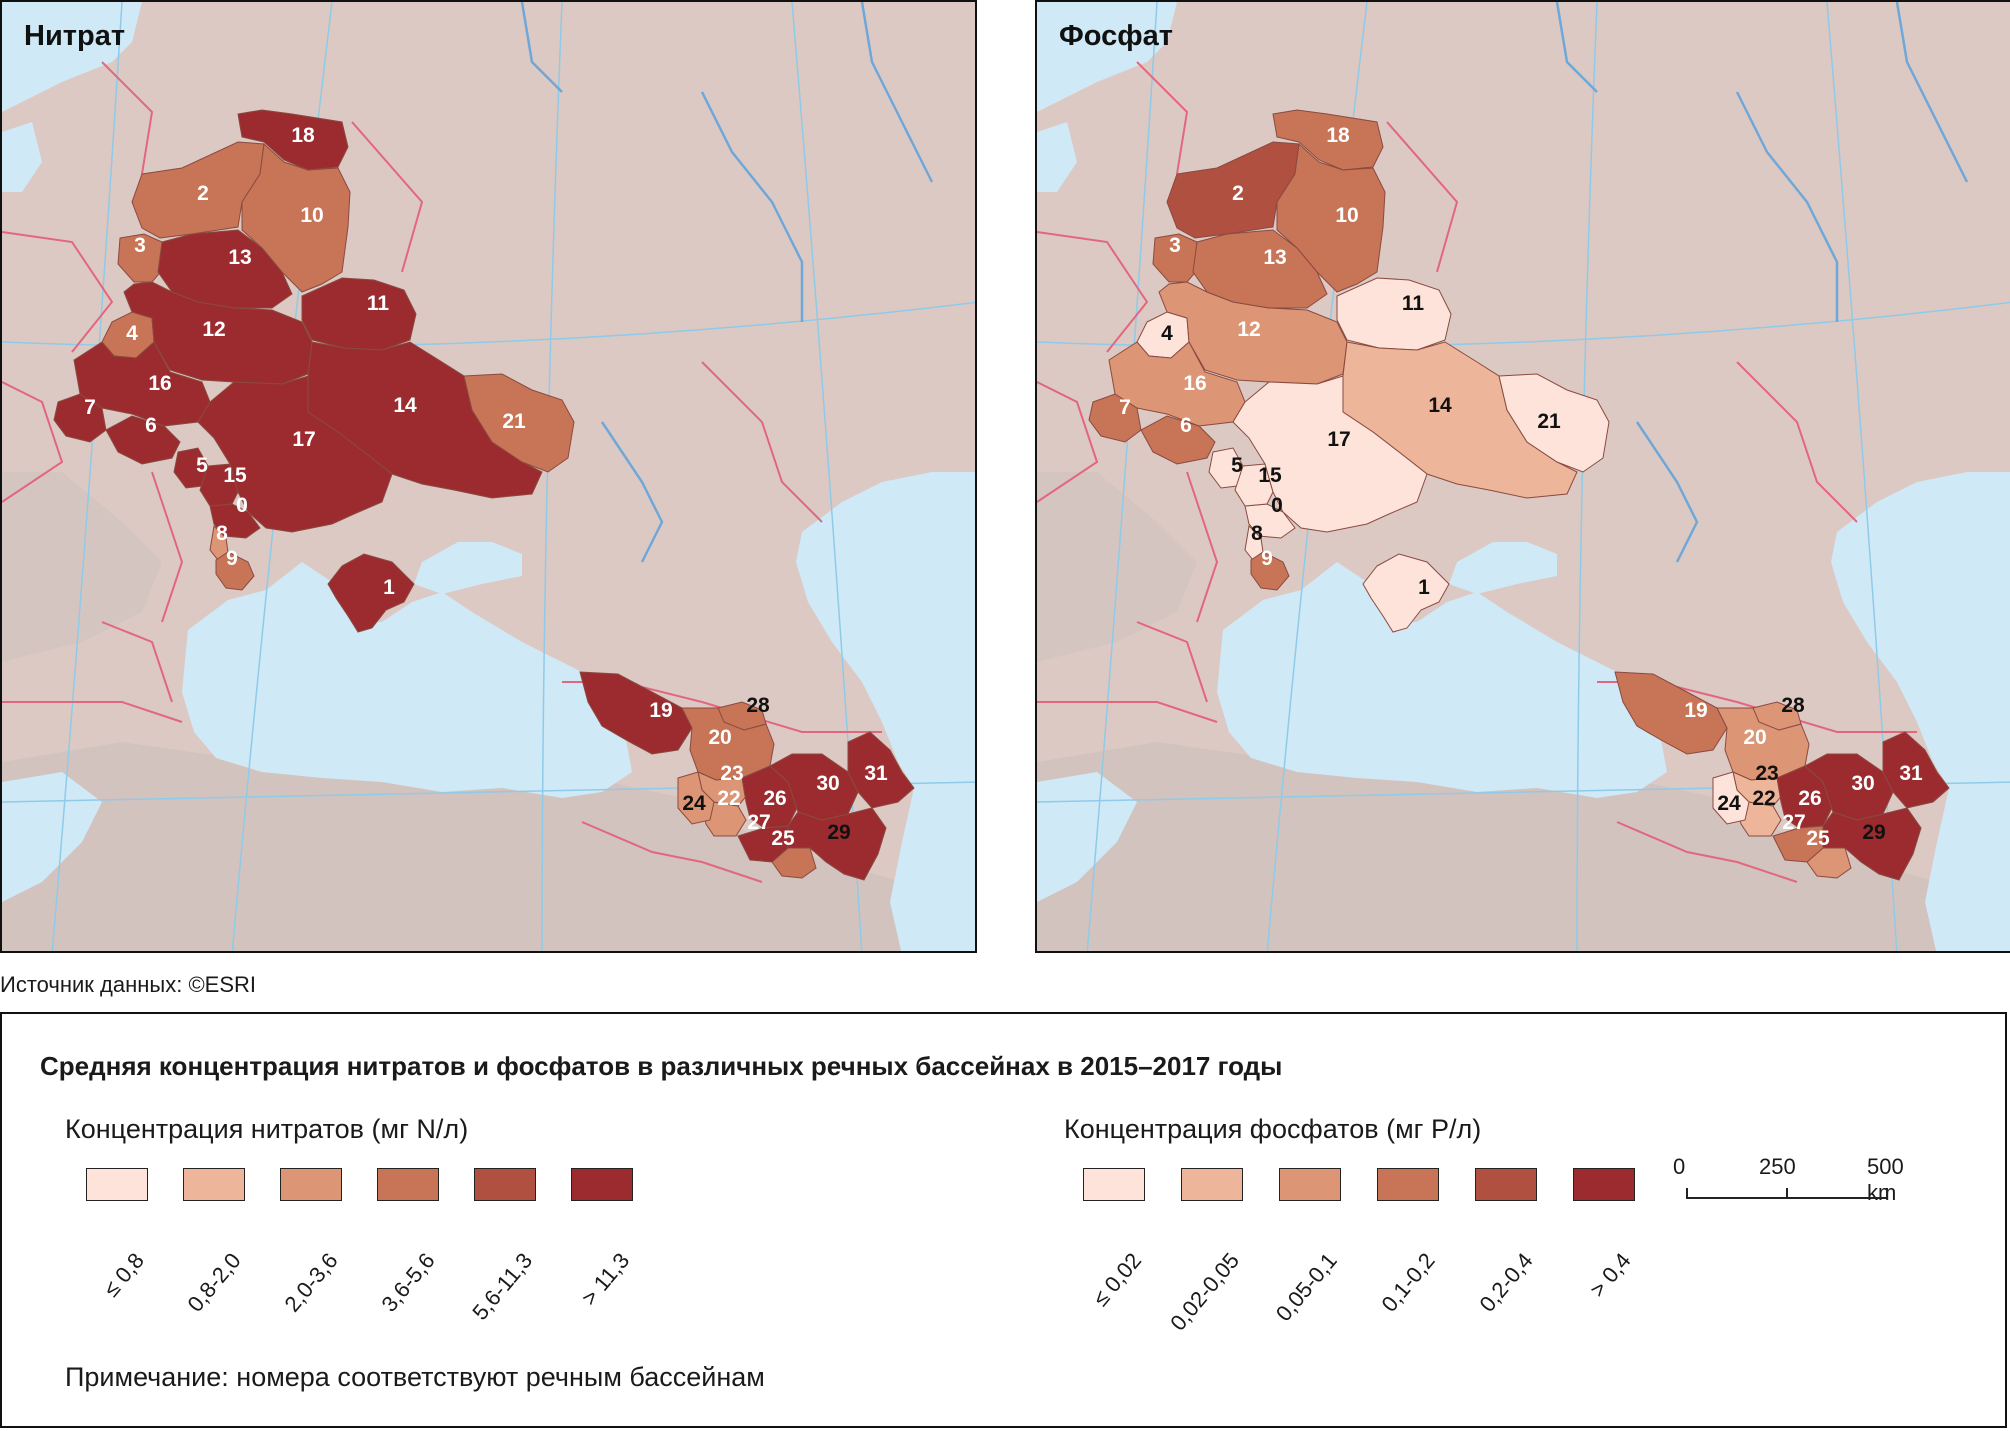 The width and height of the screenshot is (2010, 1431). Describe the element at coordinates (378, 303) in the screenshot. I see `basin-label-11: 11` at that location.